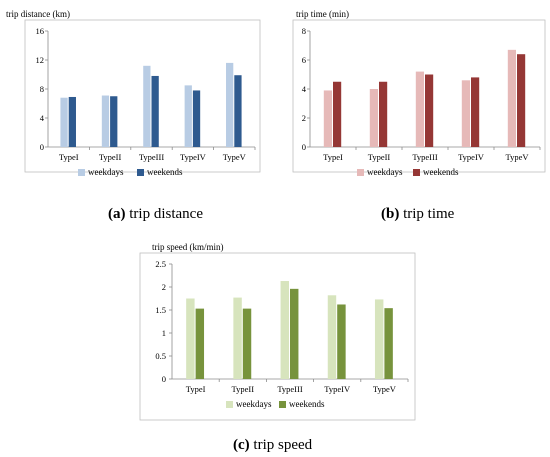 This screenshot has width=550, height=457. Describe the element at coordinates (427, 214) in the screenshot. I see `caption-b-text: trip time` at that location.